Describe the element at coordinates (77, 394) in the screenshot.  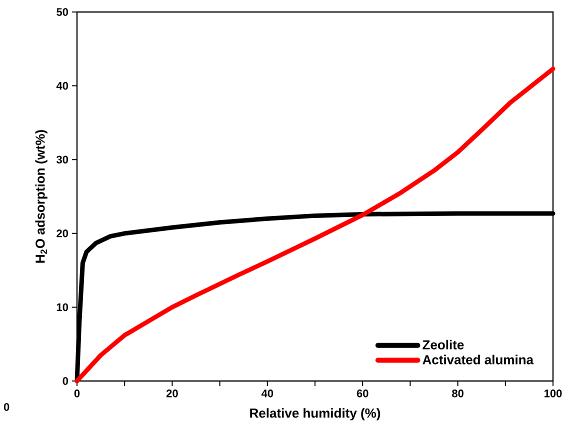
I see `x-tick-label: 0` at that location.